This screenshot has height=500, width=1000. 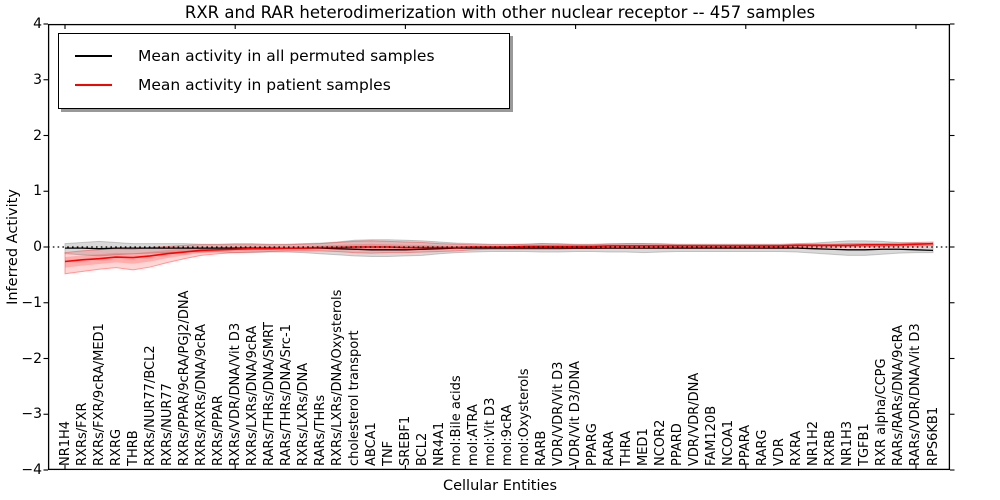 What do you see at coordinates (422, 449) in the screenshot?
I see `x-tick-label: BCL2` at bounding box center [422, 449].